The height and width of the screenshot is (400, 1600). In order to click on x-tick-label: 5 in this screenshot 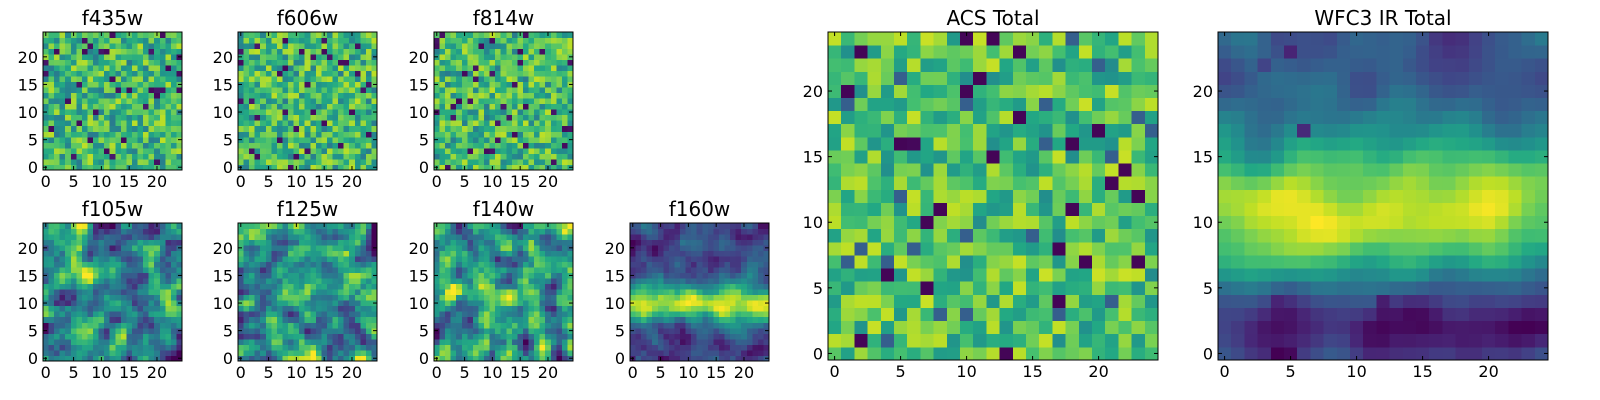, I will do `click(268, 181)`.